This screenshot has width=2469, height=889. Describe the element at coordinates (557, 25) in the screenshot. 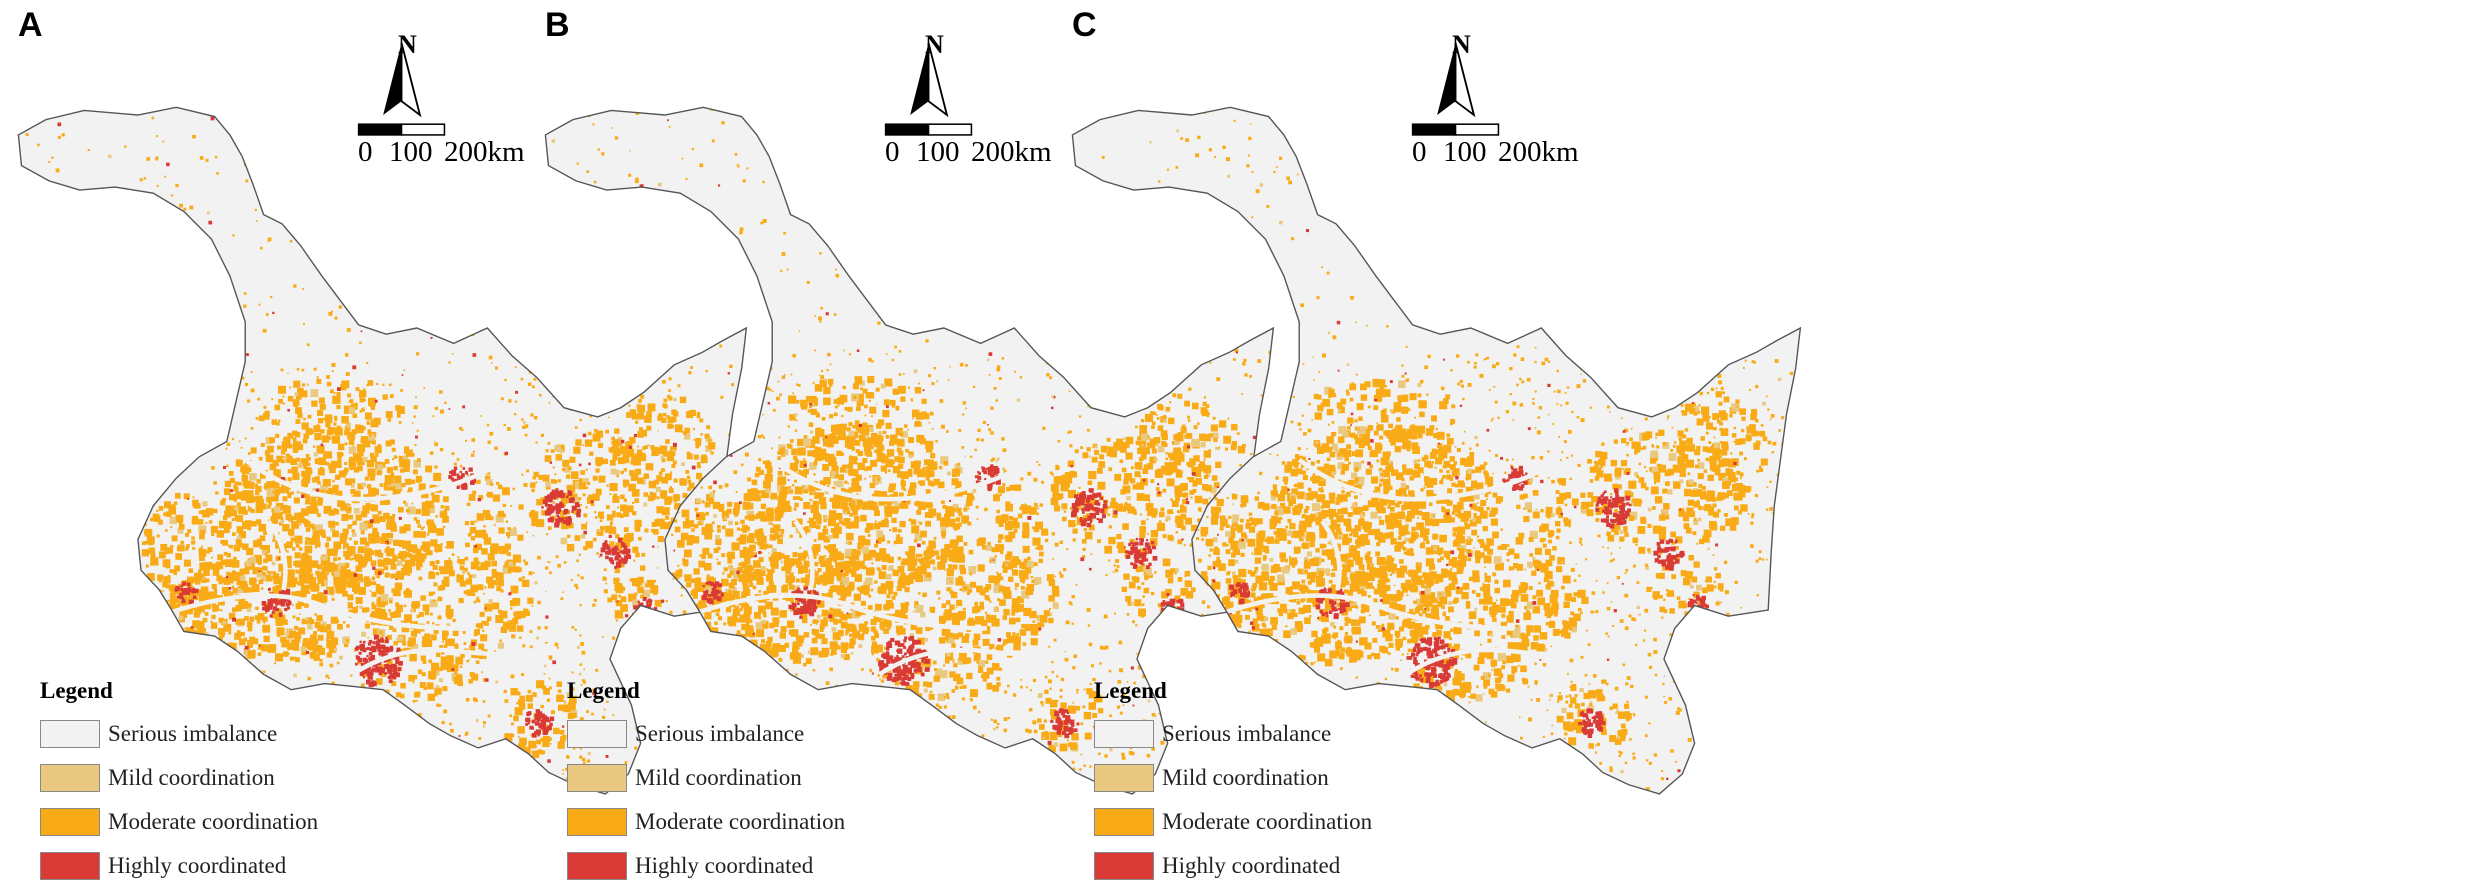

I see `panel-label: B` at that location.